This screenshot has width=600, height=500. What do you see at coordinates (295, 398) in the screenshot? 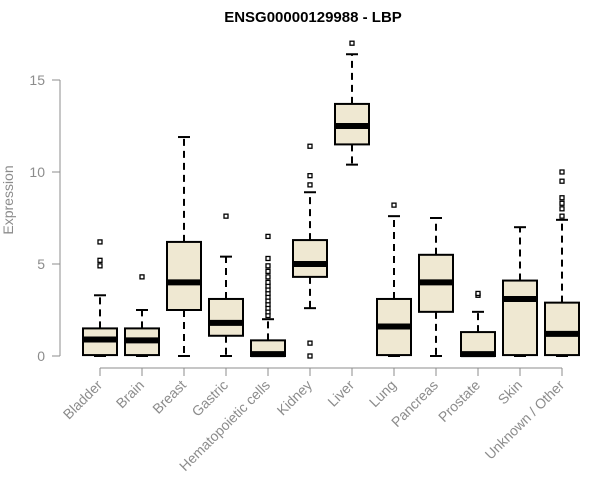
I see `x-tick-label: Kidney` at bounding box center [295, 398].